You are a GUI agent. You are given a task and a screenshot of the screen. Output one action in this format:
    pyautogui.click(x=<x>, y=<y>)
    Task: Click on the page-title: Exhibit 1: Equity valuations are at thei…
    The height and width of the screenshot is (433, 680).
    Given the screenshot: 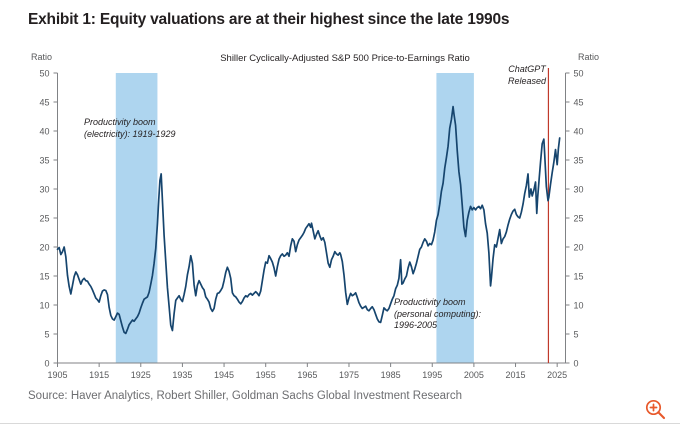 What is the action you would take?
    pyautogui.click(x=269, y=19)
    